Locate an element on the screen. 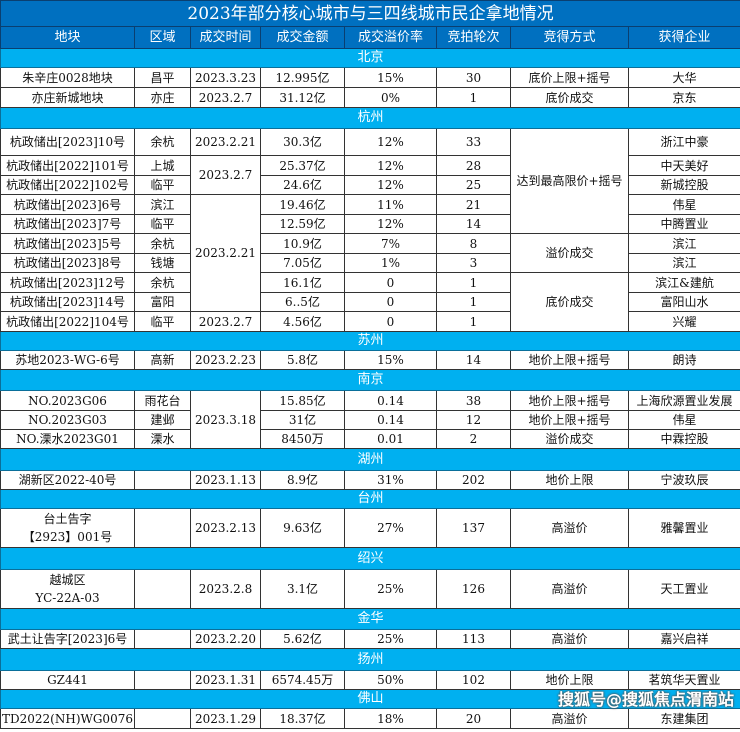  header-company: 获得企业 is located at coordinates (683, 37).